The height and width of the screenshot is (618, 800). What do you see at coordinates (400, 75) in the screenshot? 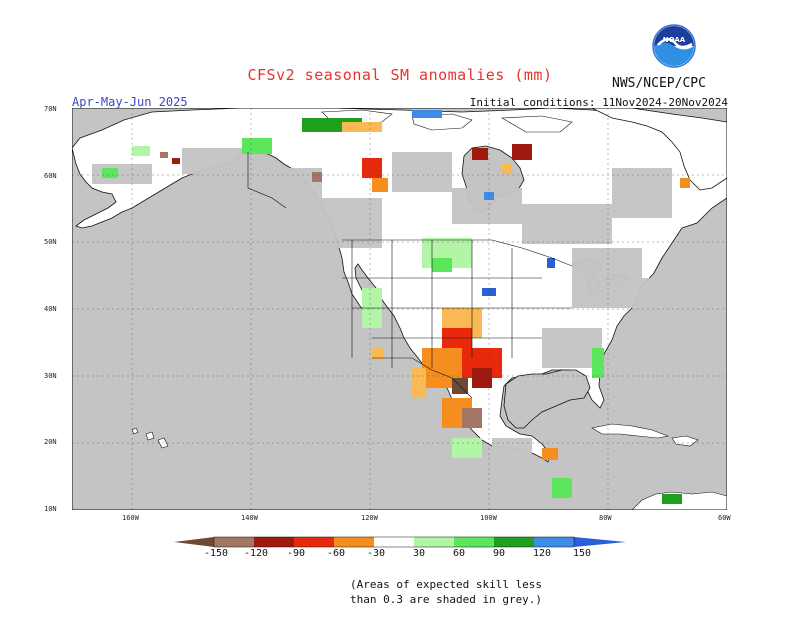
I see `map-title: CFSv2 seasonal SM anomalies (mm)` at bounding box center [400, 75].